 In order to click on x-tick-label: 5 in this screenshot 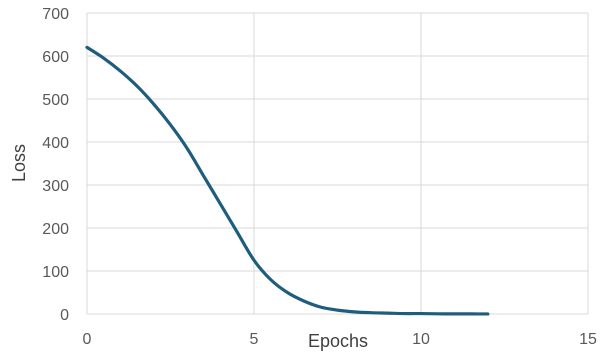, I will do `click(254, 339)`.